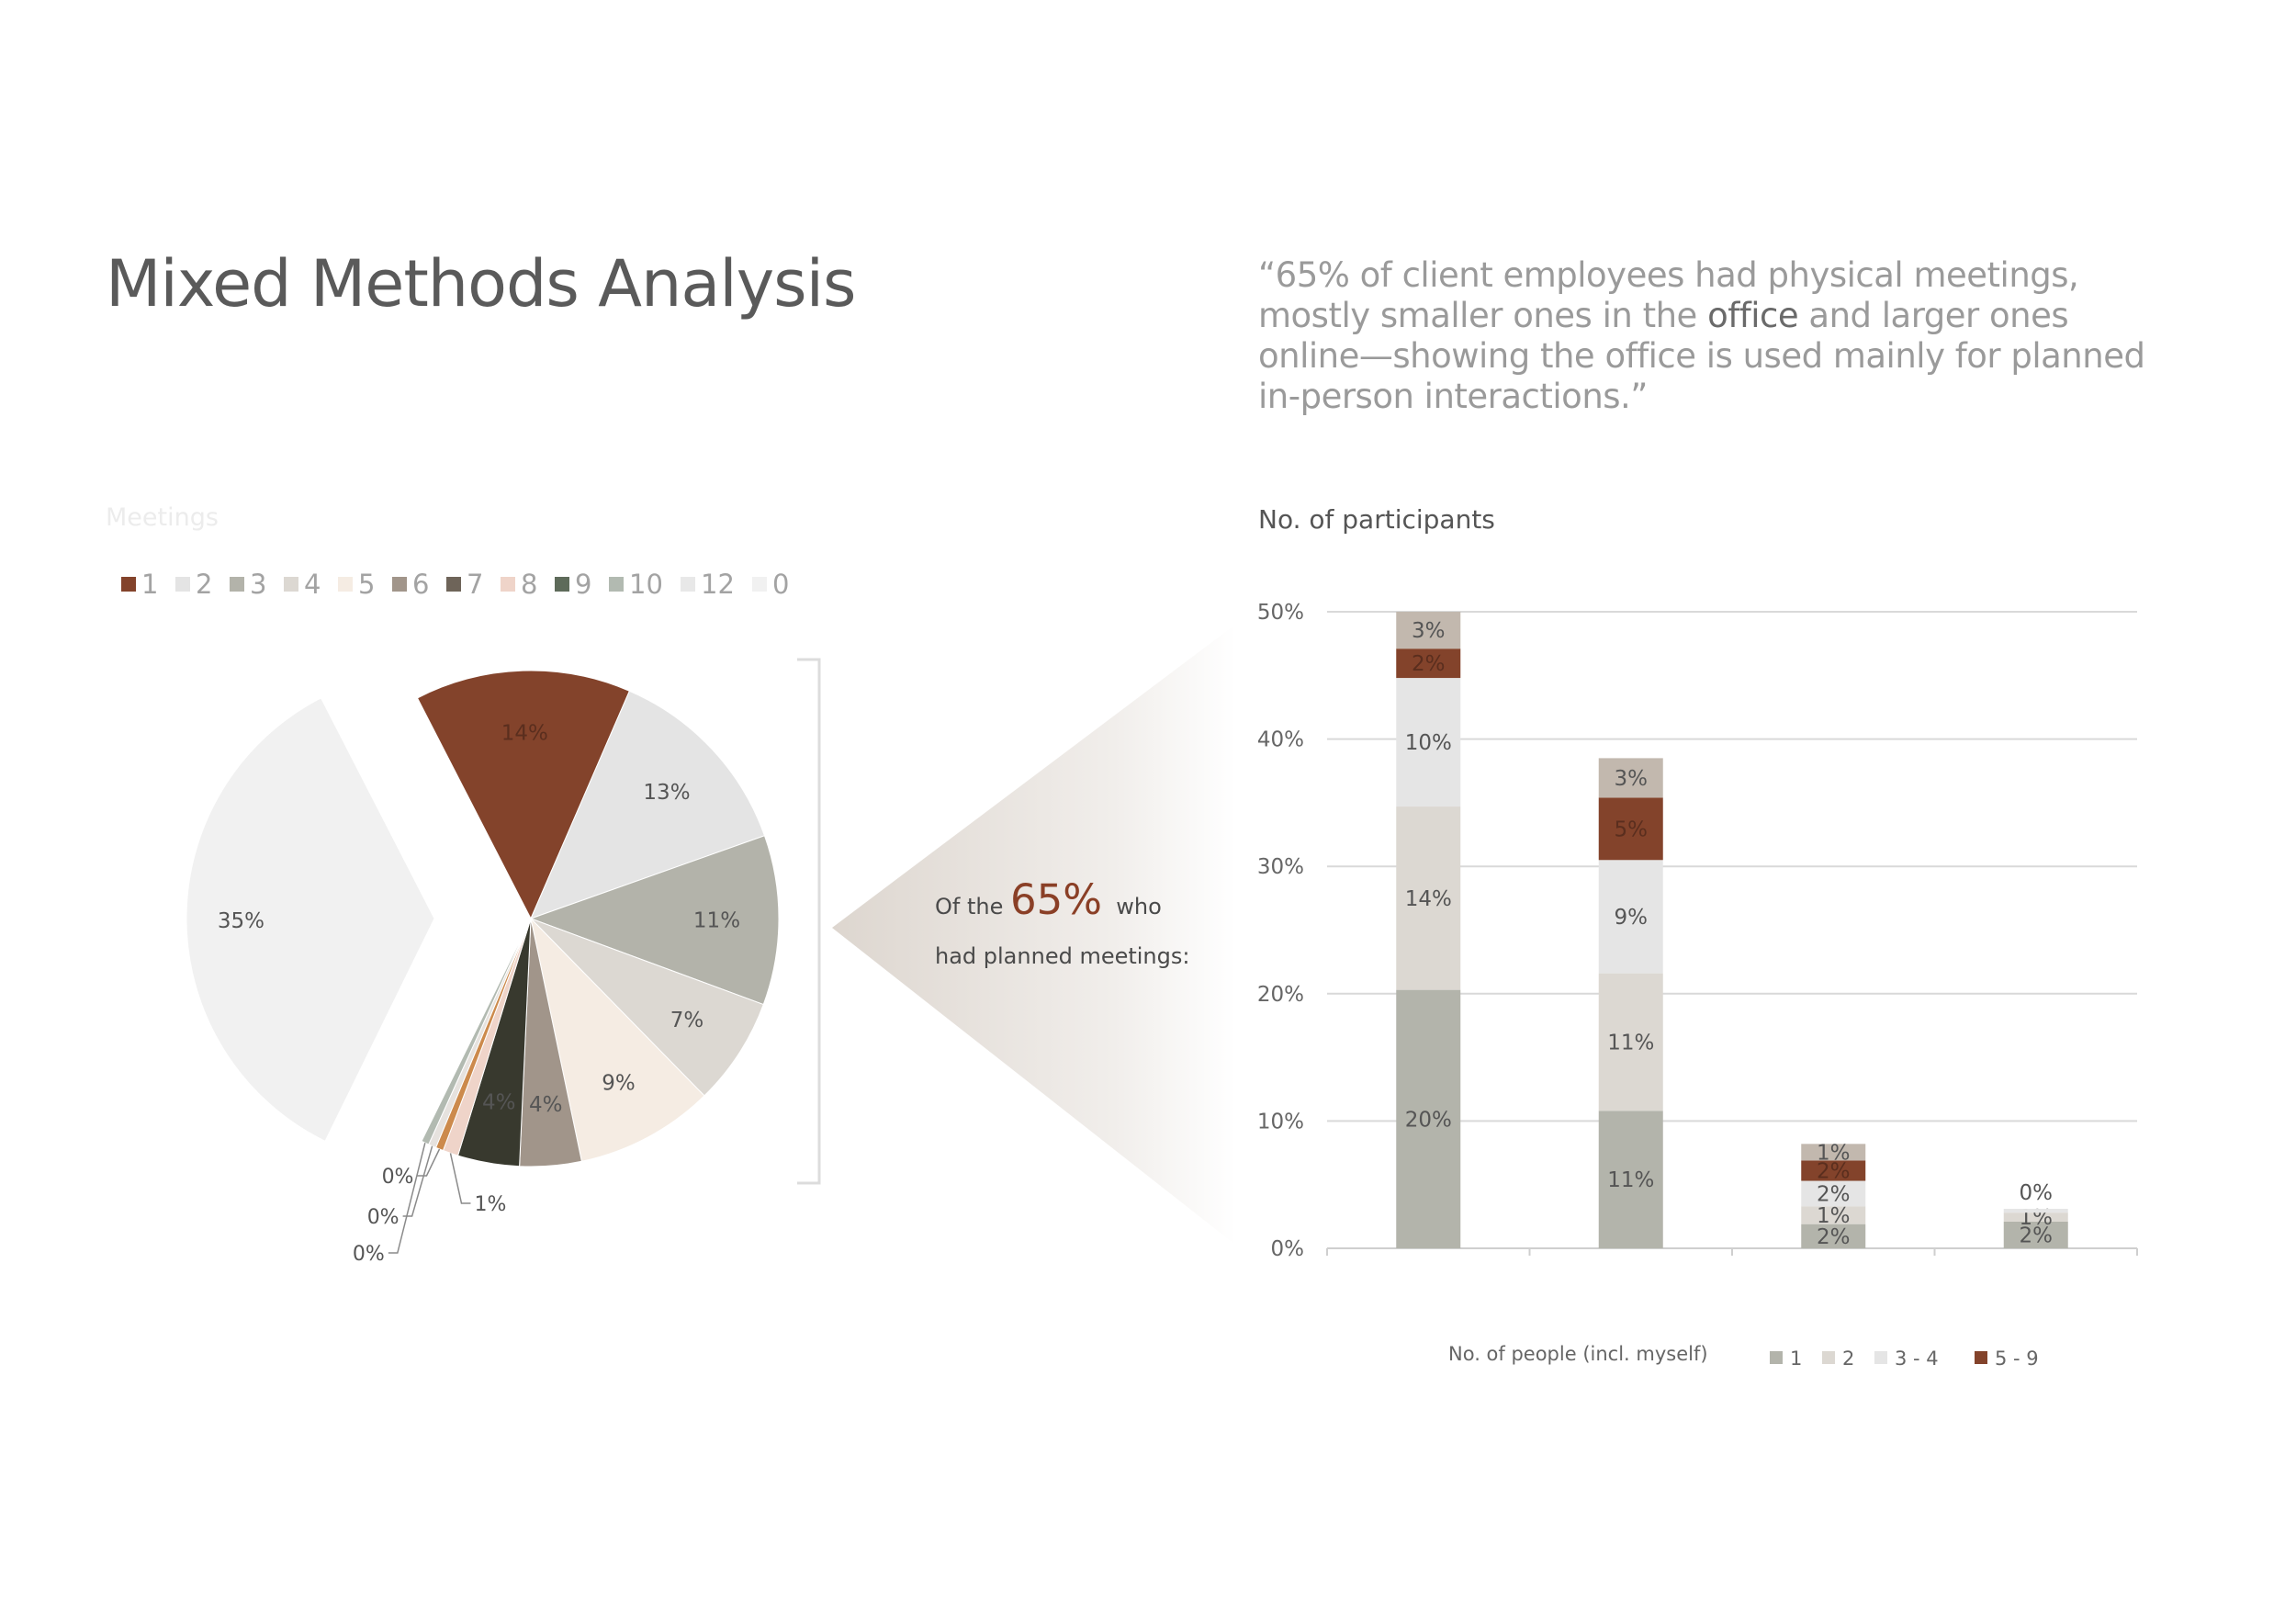  Describe the element at coordinates (490, 1204) in the screenshot. I see `pie-data-label: 1%` at that location.